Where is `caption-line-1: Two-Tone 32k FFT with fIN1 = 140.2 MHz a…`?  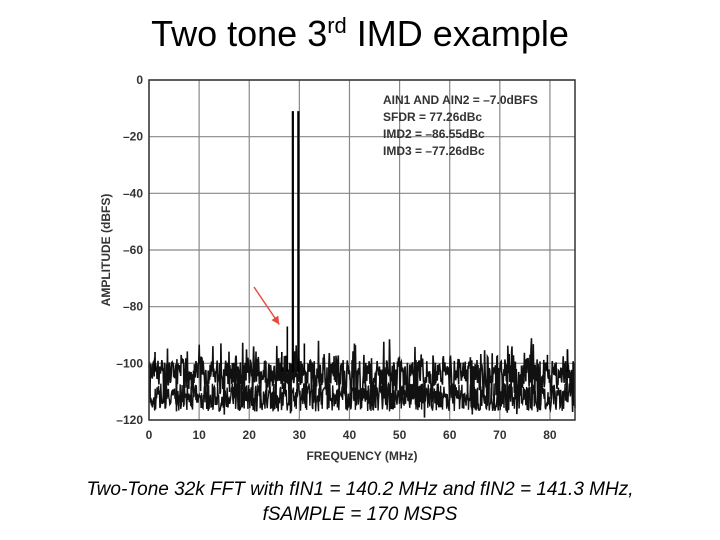 caption-line-1: Two-Tone 32k FFT with fIN1 = 140.2 MHz a… is located at coordinates (360, 489).